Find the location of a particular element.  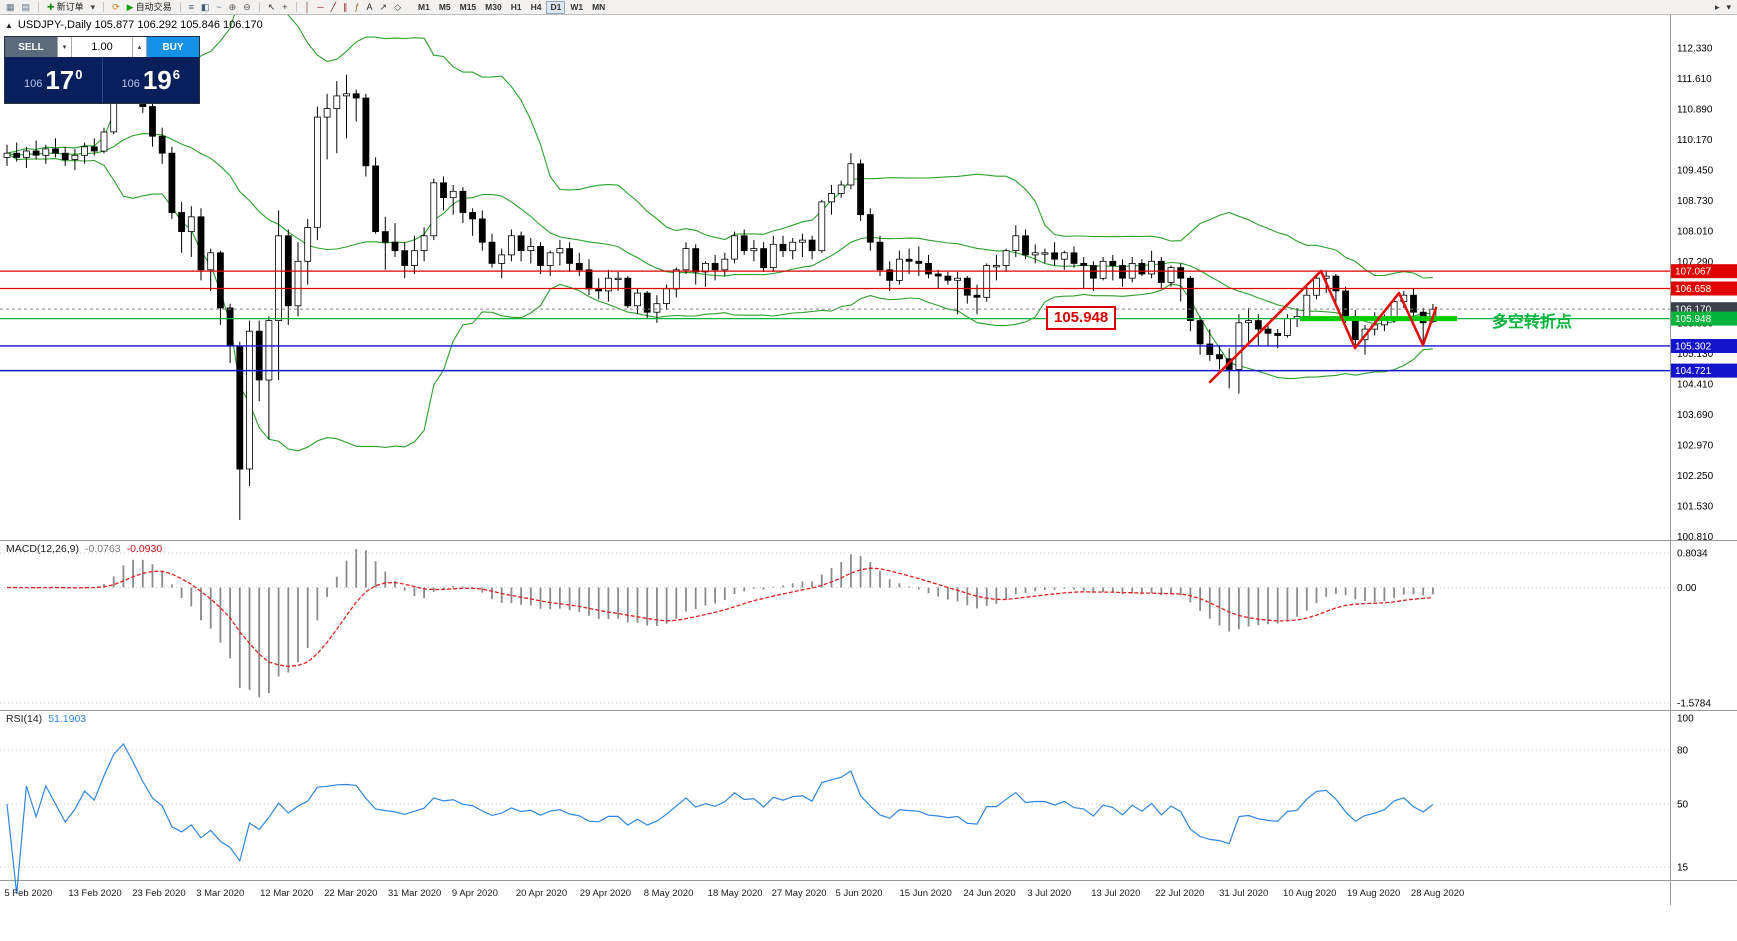

chart-candles-icon: ◧ is located at coordinates (205, 7).